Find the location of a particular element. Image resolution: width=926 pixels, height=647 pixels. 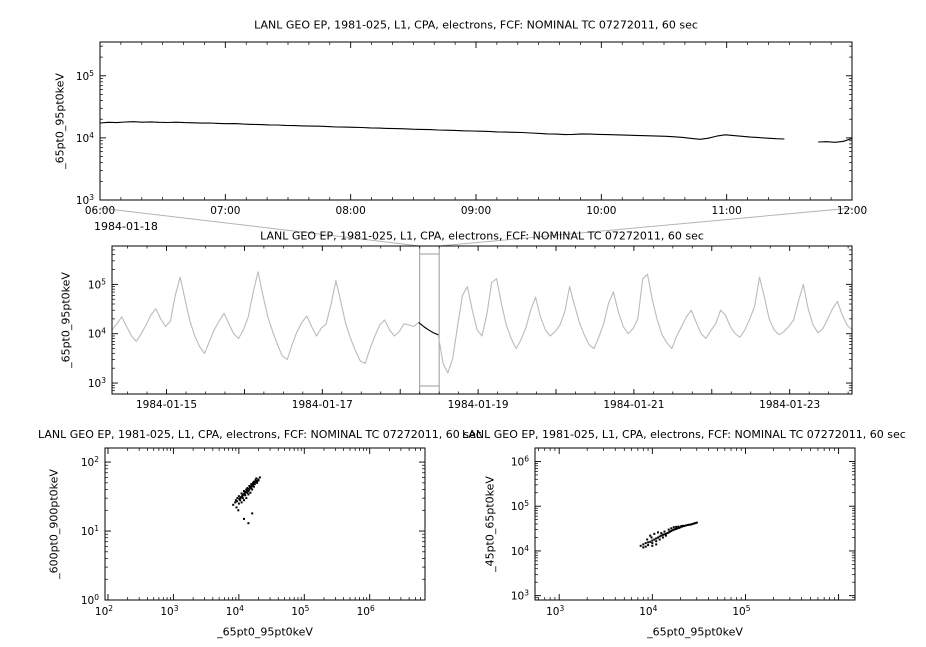

svg-text: 1984-01-15 is located at coordinates (166, 405).